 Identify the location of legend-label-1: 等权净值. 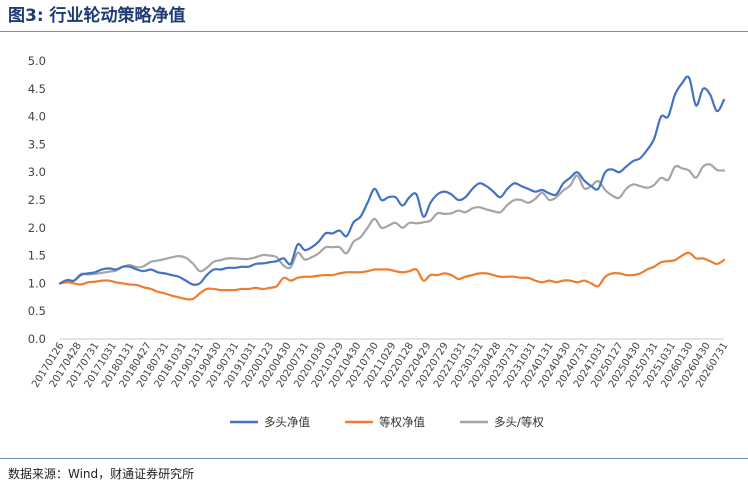
(402, 422).